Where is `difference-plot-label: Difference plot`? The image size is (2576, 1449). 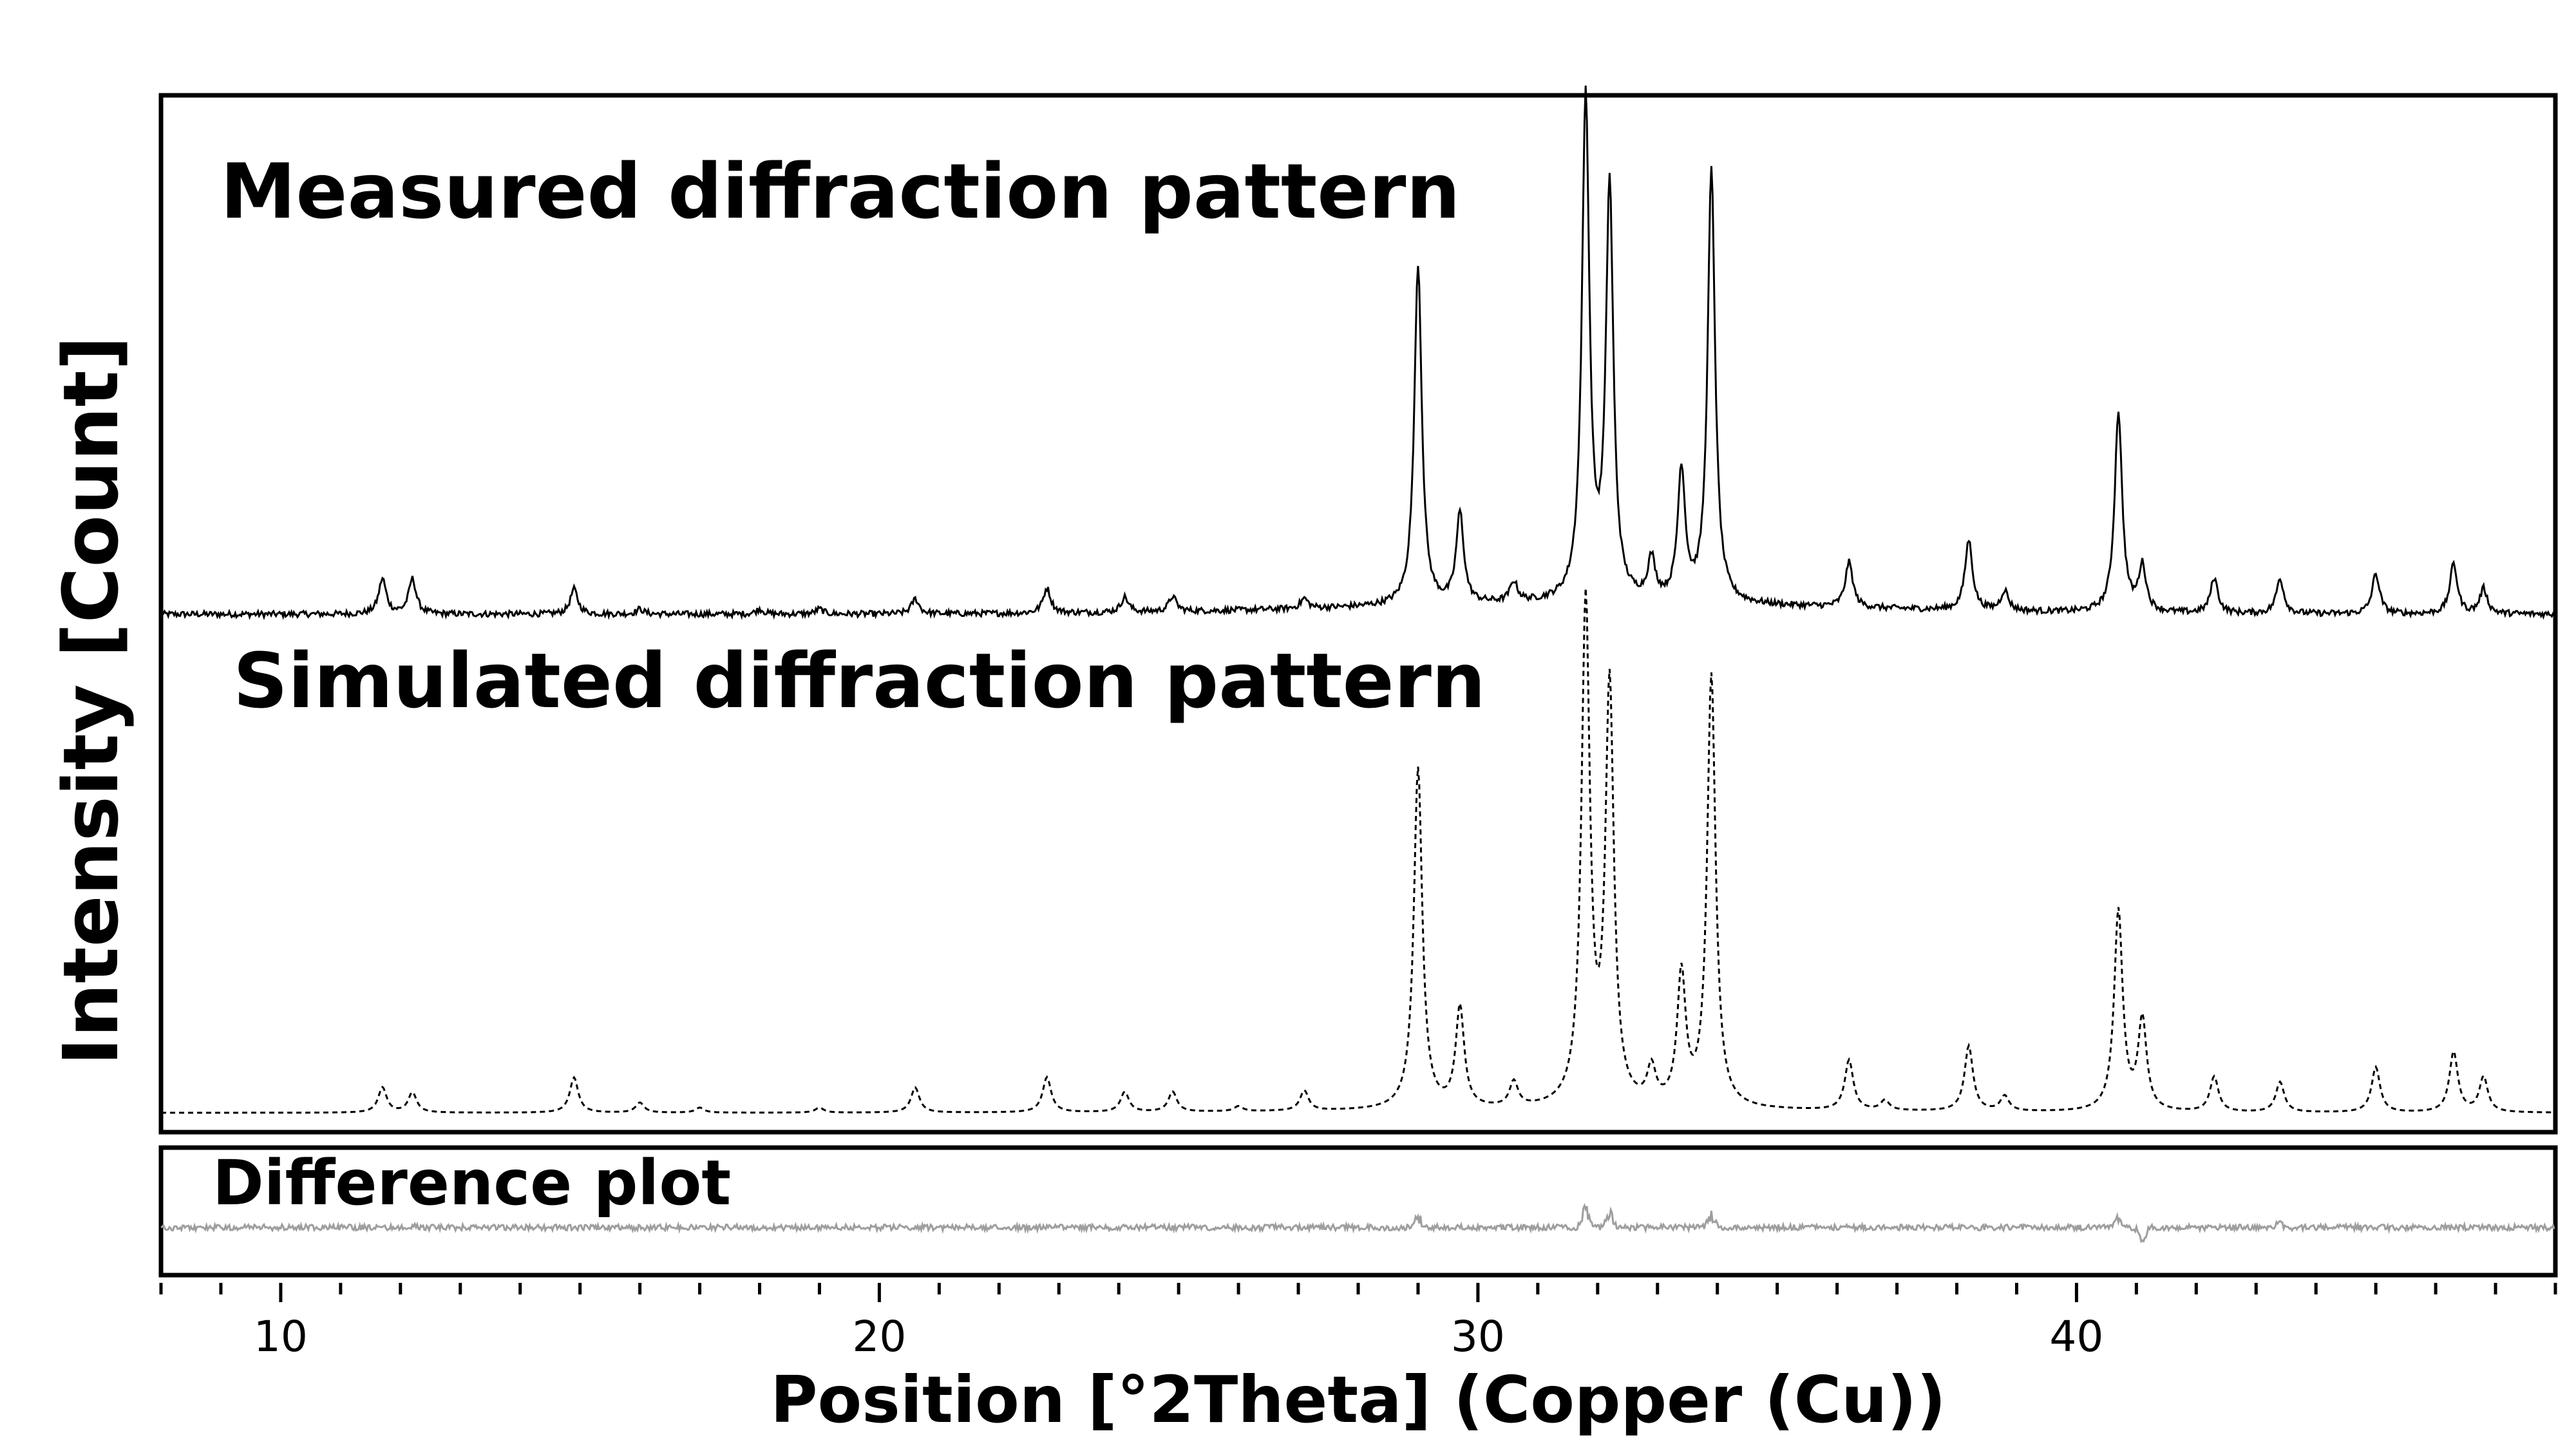 difference-plot-label: Difference plot is located at coordinates (472, 1183).